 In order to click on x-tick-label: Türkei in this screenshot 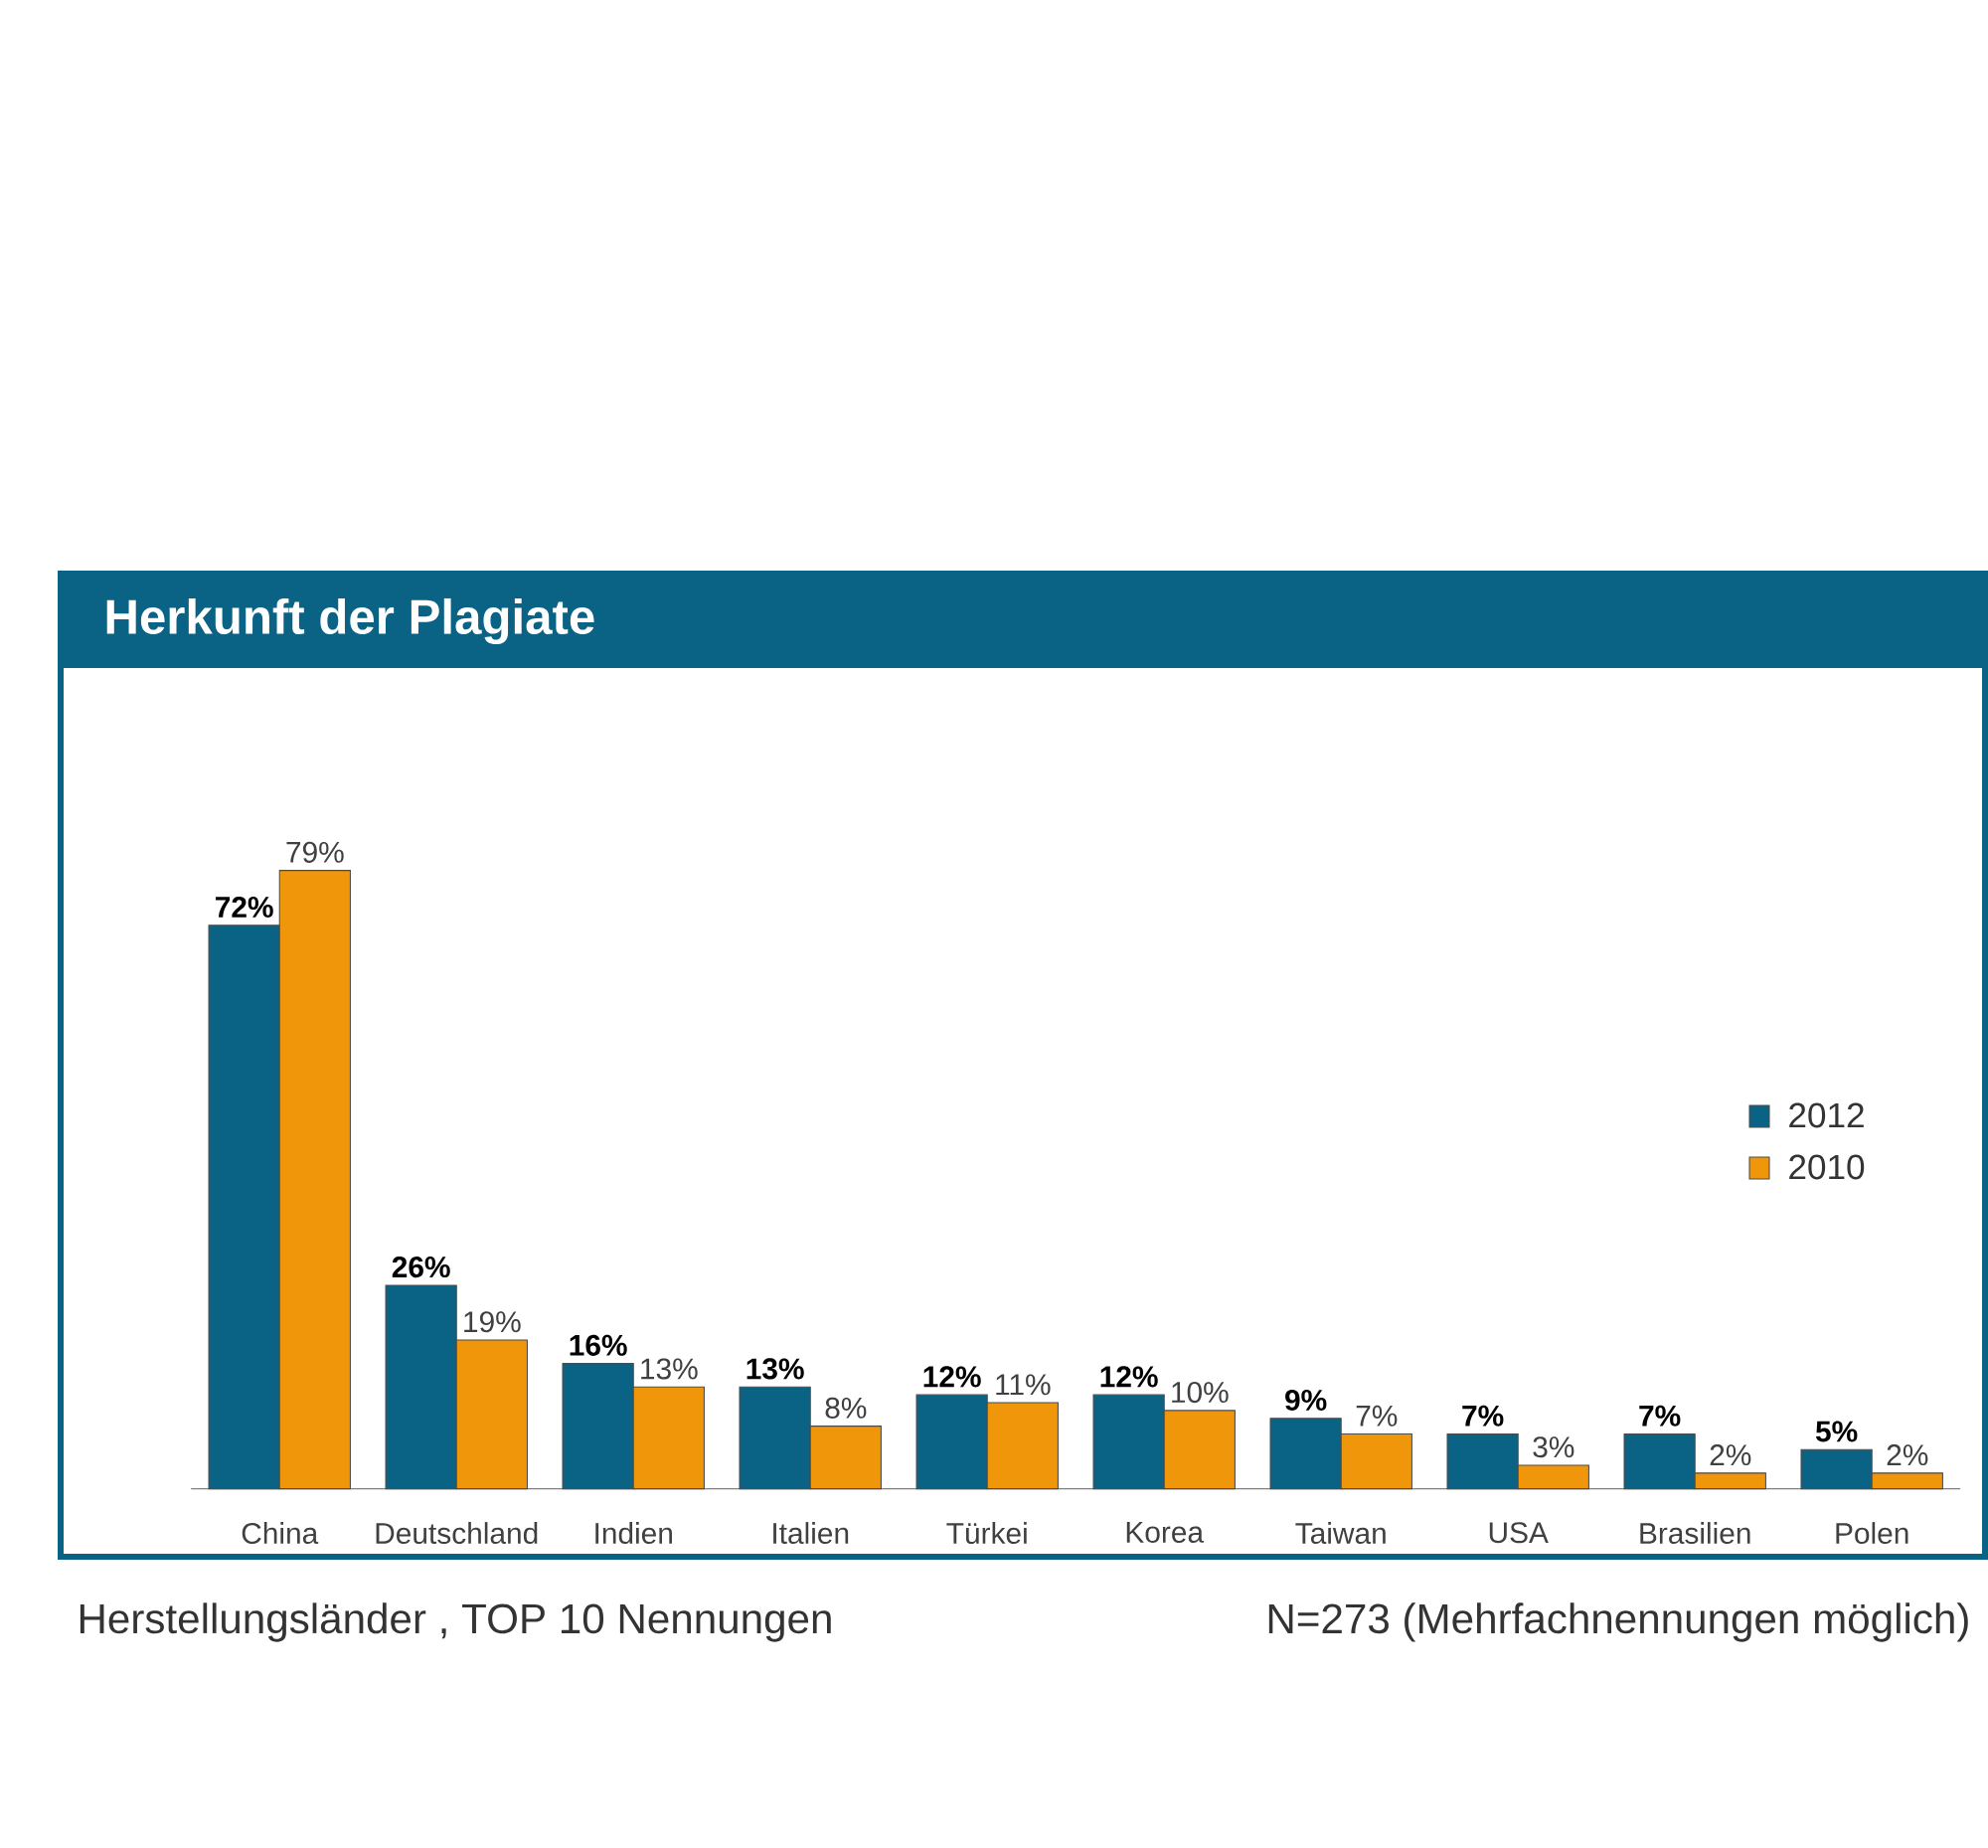, I will do `click(986, 1533)`.